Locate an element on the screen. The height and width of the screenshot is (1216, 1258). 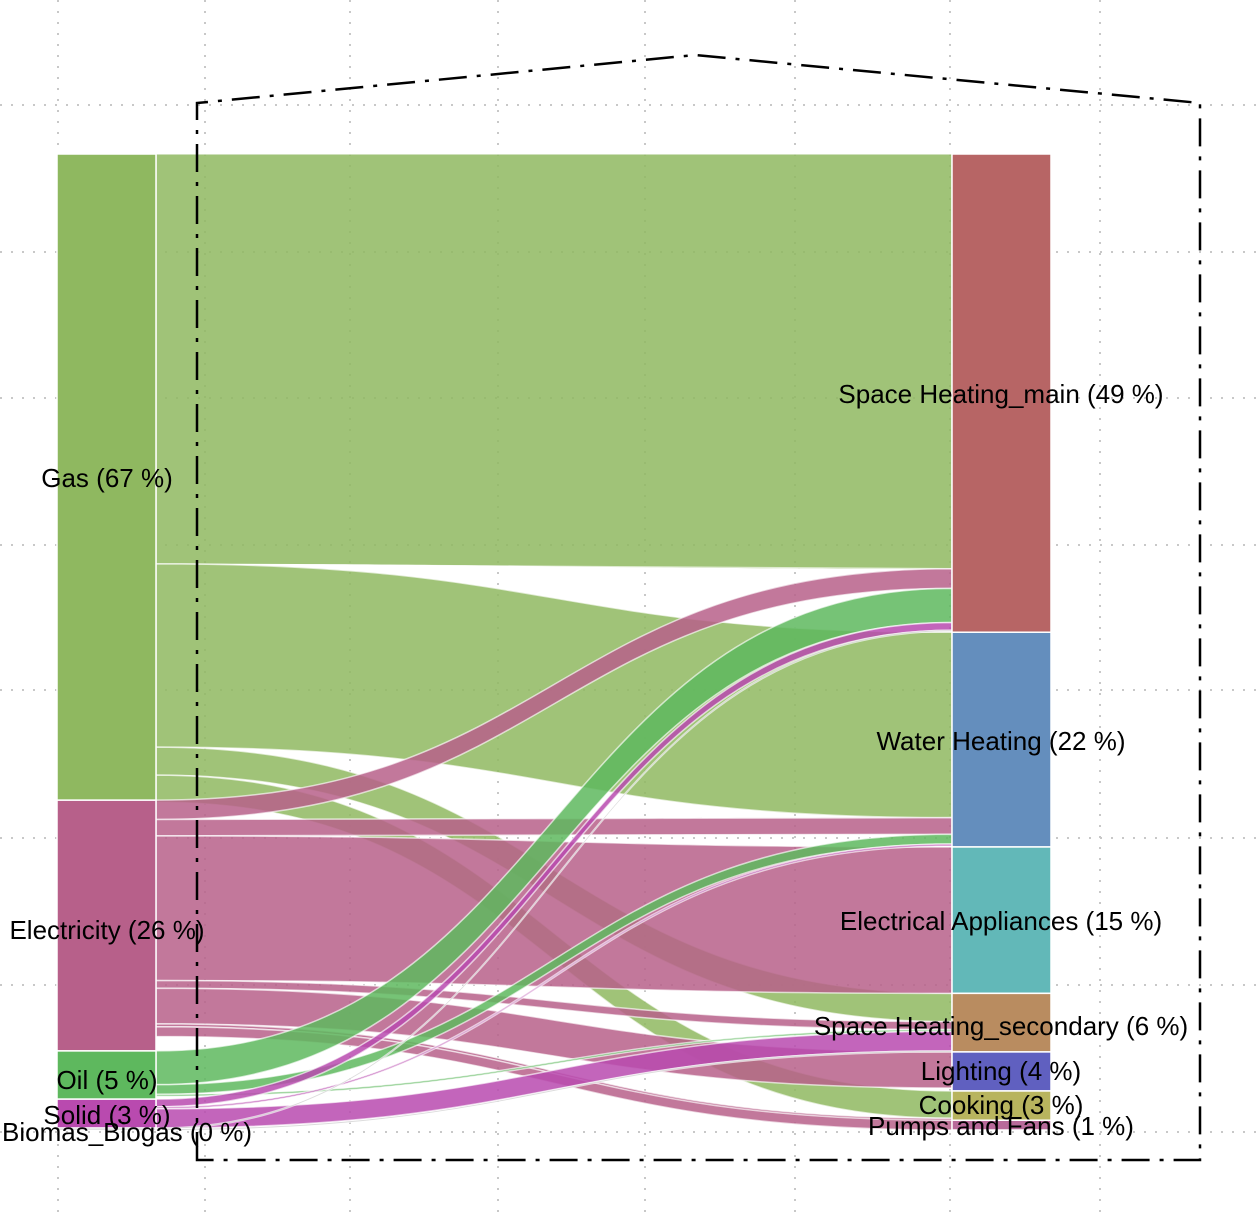
target-label: Cooking (3 %) is located at coordinates (1001, 1105).